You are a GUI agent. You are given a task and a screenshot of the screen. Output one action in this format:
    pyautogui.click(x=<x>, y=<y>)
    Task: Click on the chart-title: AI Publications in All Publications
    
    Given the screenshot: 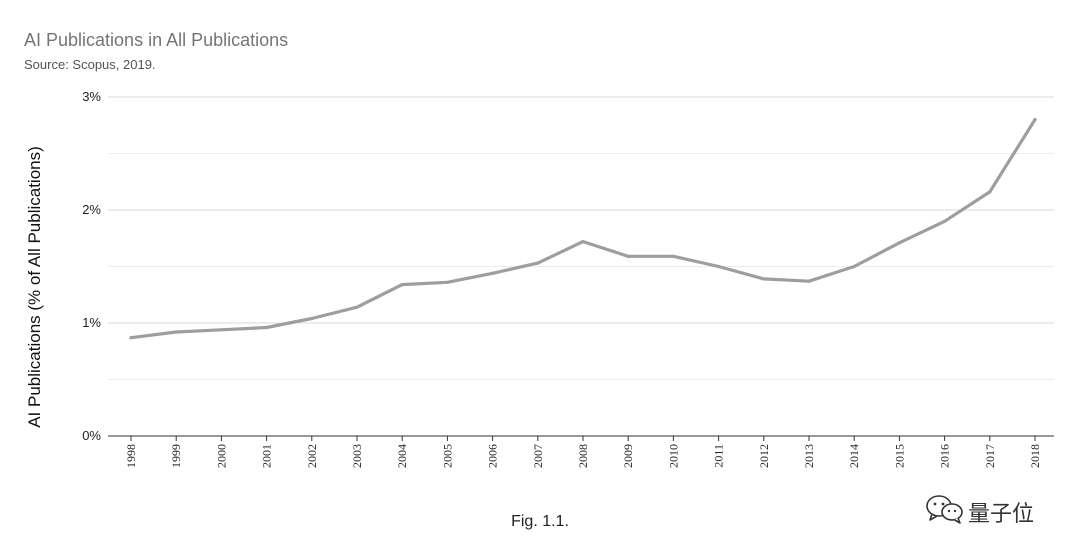 What is the action you would take?
    pyautogui.click(x=156, y=40)
    